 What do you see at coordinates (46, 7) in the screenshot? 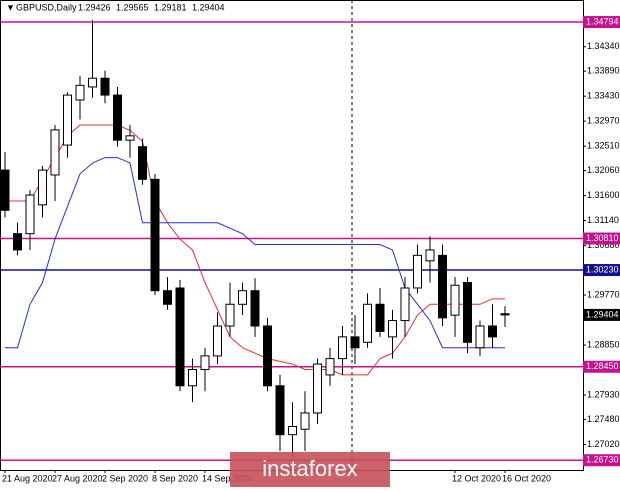
I see `symbol: GBPUSD,Daily` at bounding box center [46, 7].